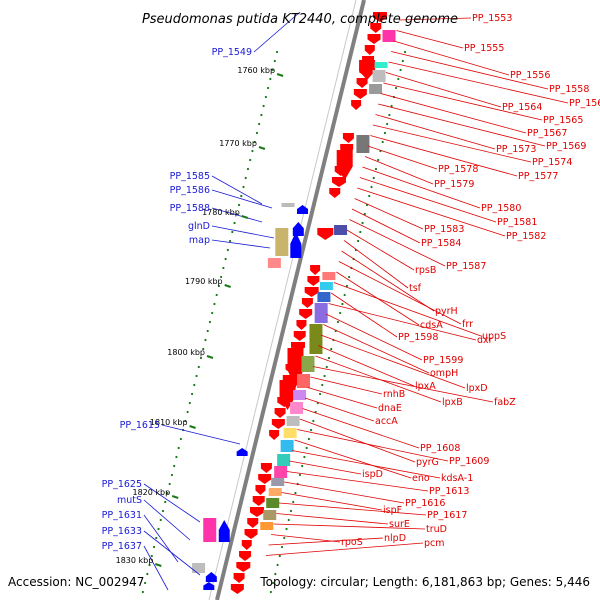 This screenshot has width=600, height=600. I want to click on right-gene-label: eno, so click(421, 478).